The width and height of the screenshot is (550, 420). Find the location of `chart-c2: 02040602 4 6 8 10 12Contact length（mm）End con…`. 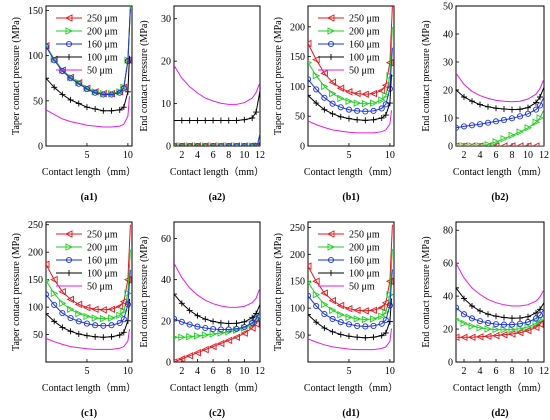

chart-c2: 02040602 4 6 8 10 12Contact length（mm）End con… is located at coordinates (202, 320).